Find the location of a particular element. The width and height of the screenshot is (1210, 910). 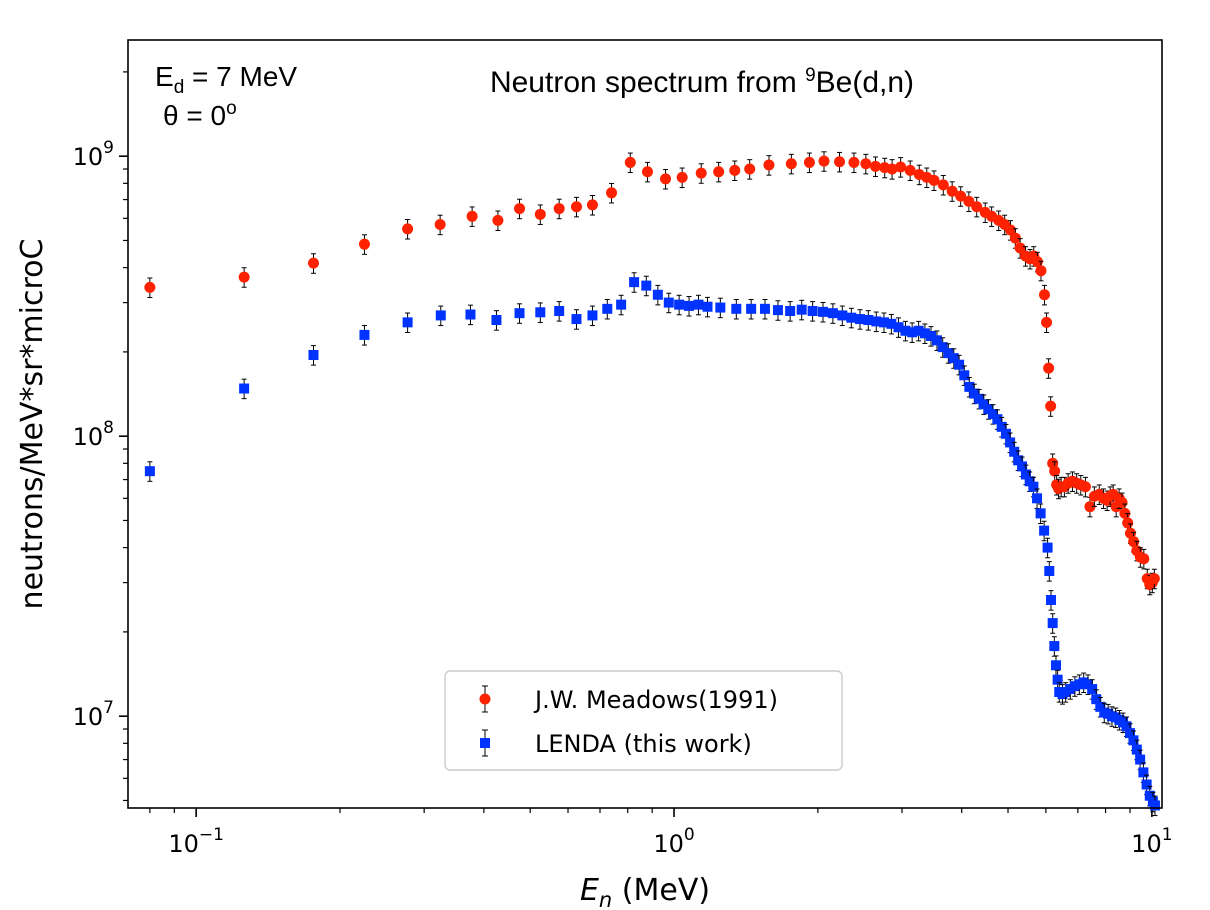

x-tick-labels: 10⁻¹ 10⁰ 10¹ is located at coordinates (670, 841).